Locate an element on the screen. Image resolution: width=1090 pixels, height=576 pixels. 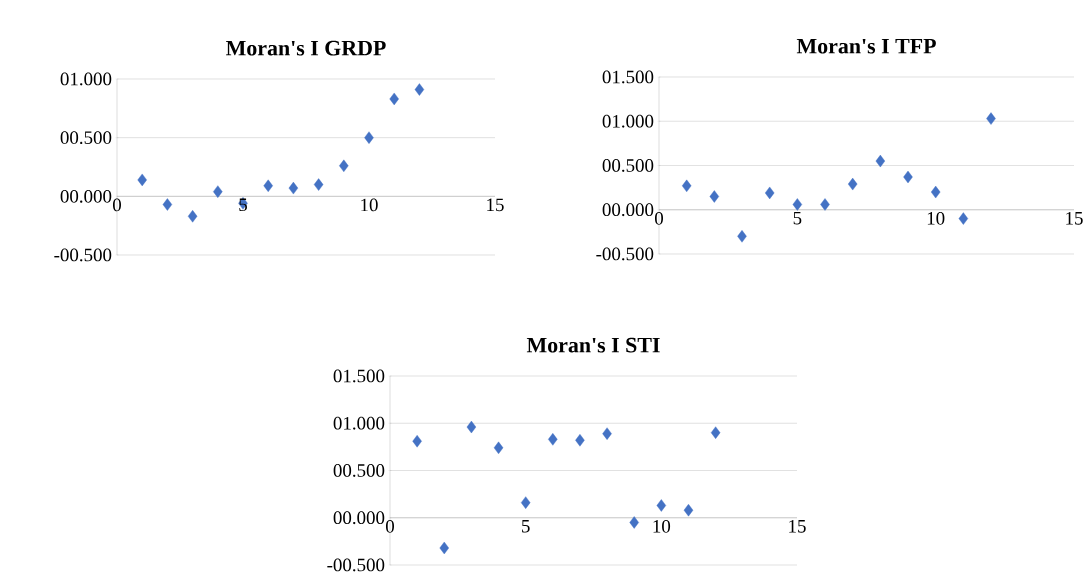
chart-title: Moran's I TFP is located at coordinates (866, 46).